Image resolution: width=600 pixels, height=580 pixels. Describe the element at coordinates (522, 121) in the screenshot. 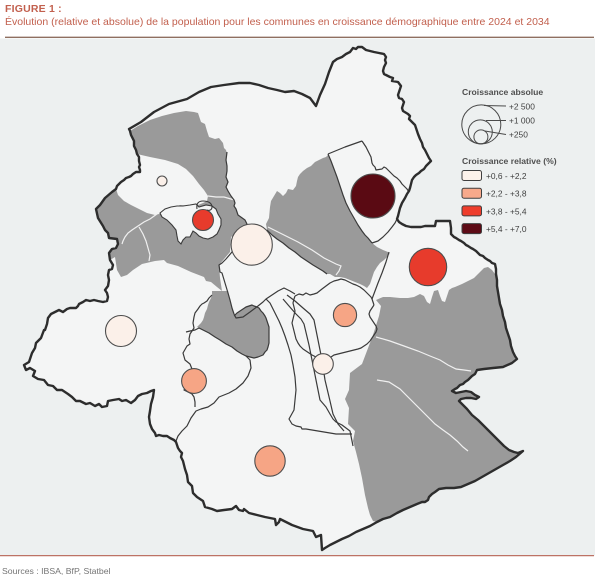

I see `svg-text: +1 000` at that location.